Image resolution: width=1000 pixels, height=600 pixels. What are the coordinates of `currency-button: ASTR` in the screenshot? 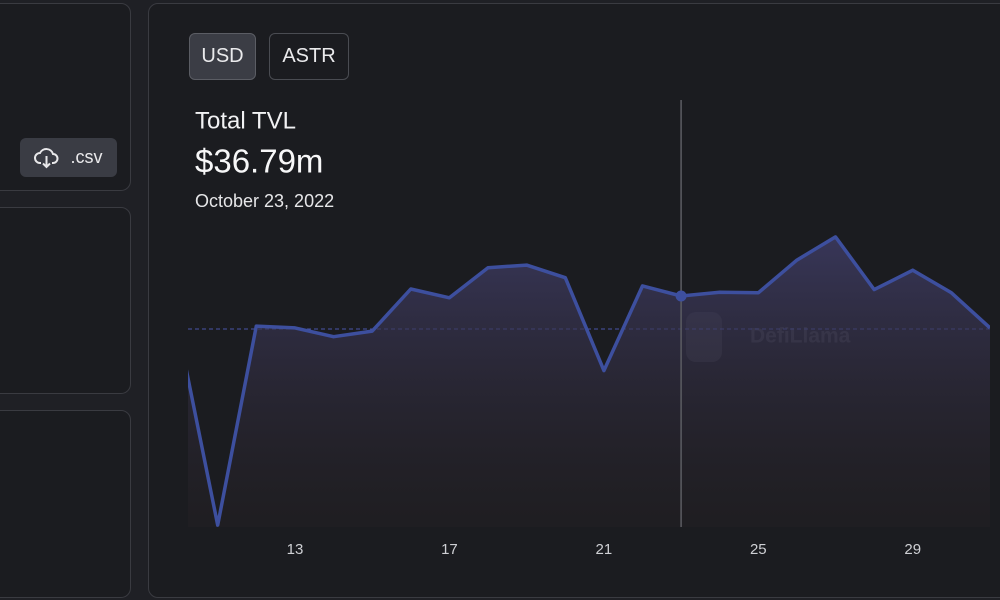 It's located at (309, 56).